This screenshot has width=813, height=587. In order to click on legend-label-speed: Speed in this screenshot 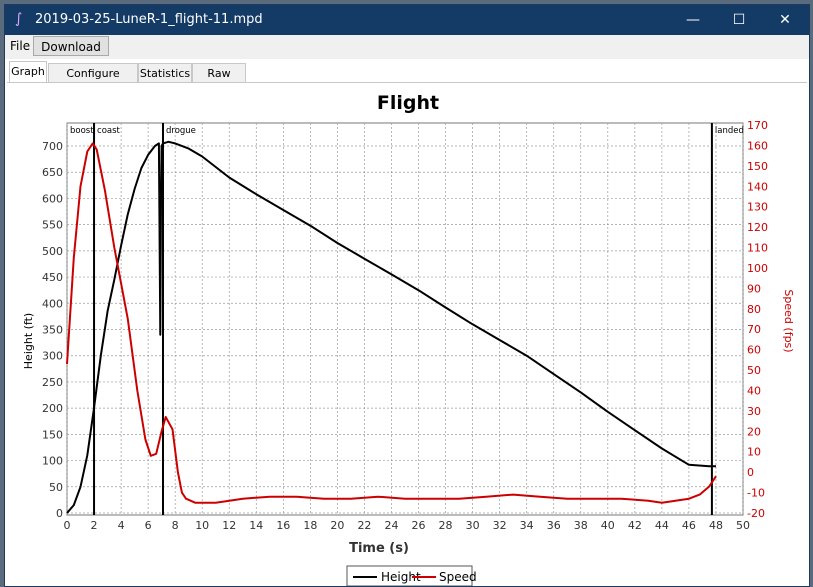, I will do `click(458, 577)`.